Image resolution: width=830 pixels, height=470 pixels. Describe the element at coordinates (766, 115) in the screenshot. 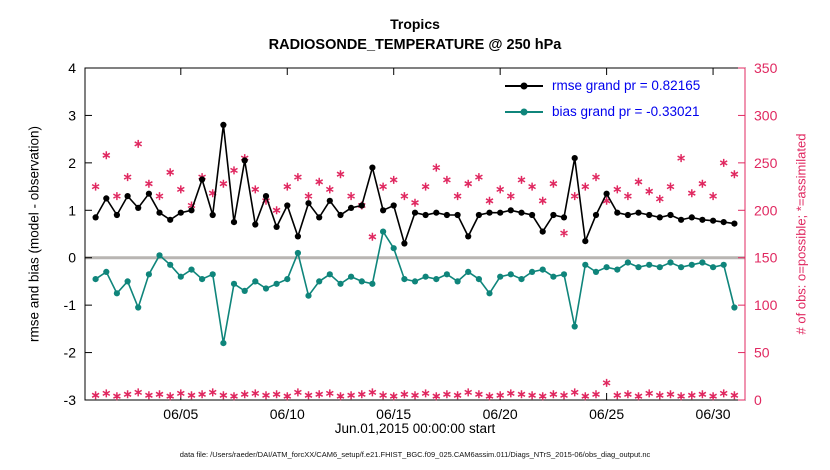

I see `svg-text: 300` at that location.